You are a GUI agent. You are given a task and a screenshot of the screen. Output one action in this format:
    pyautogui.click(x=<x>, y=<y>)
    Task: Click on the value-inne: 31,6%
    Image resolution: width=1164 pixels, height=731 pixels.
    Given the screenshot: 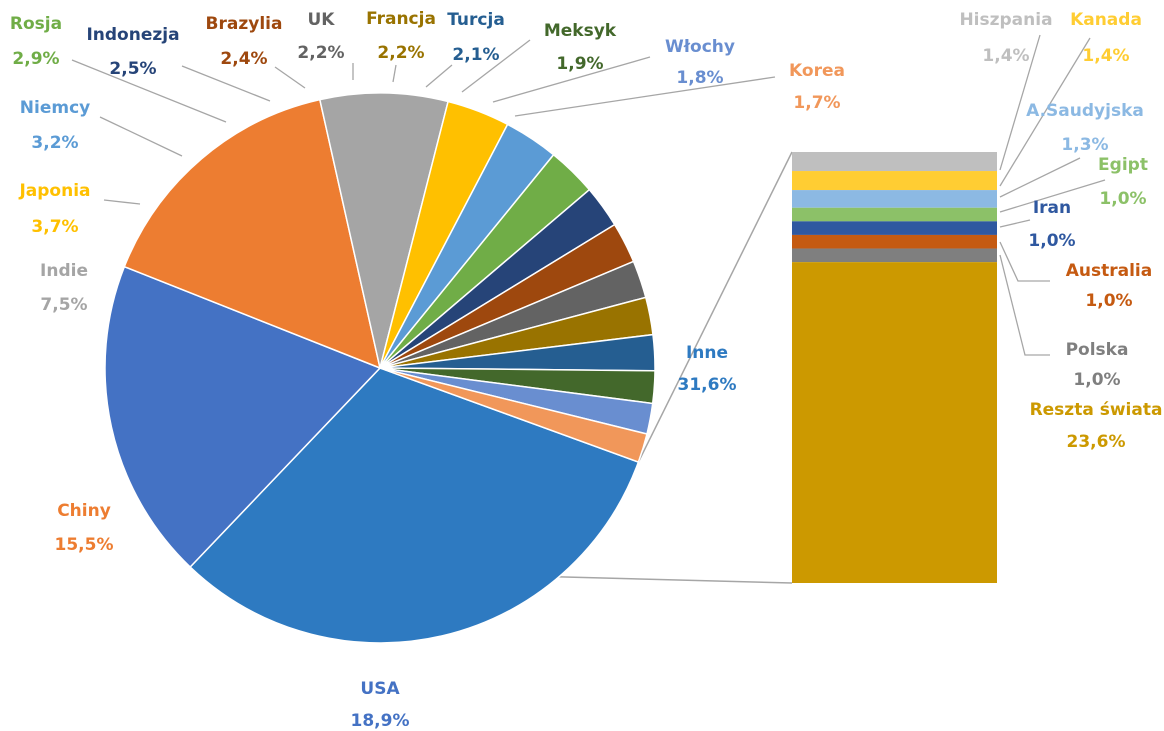 What is the action you would take?
    pyautogui.click(x=707, y=385)
    